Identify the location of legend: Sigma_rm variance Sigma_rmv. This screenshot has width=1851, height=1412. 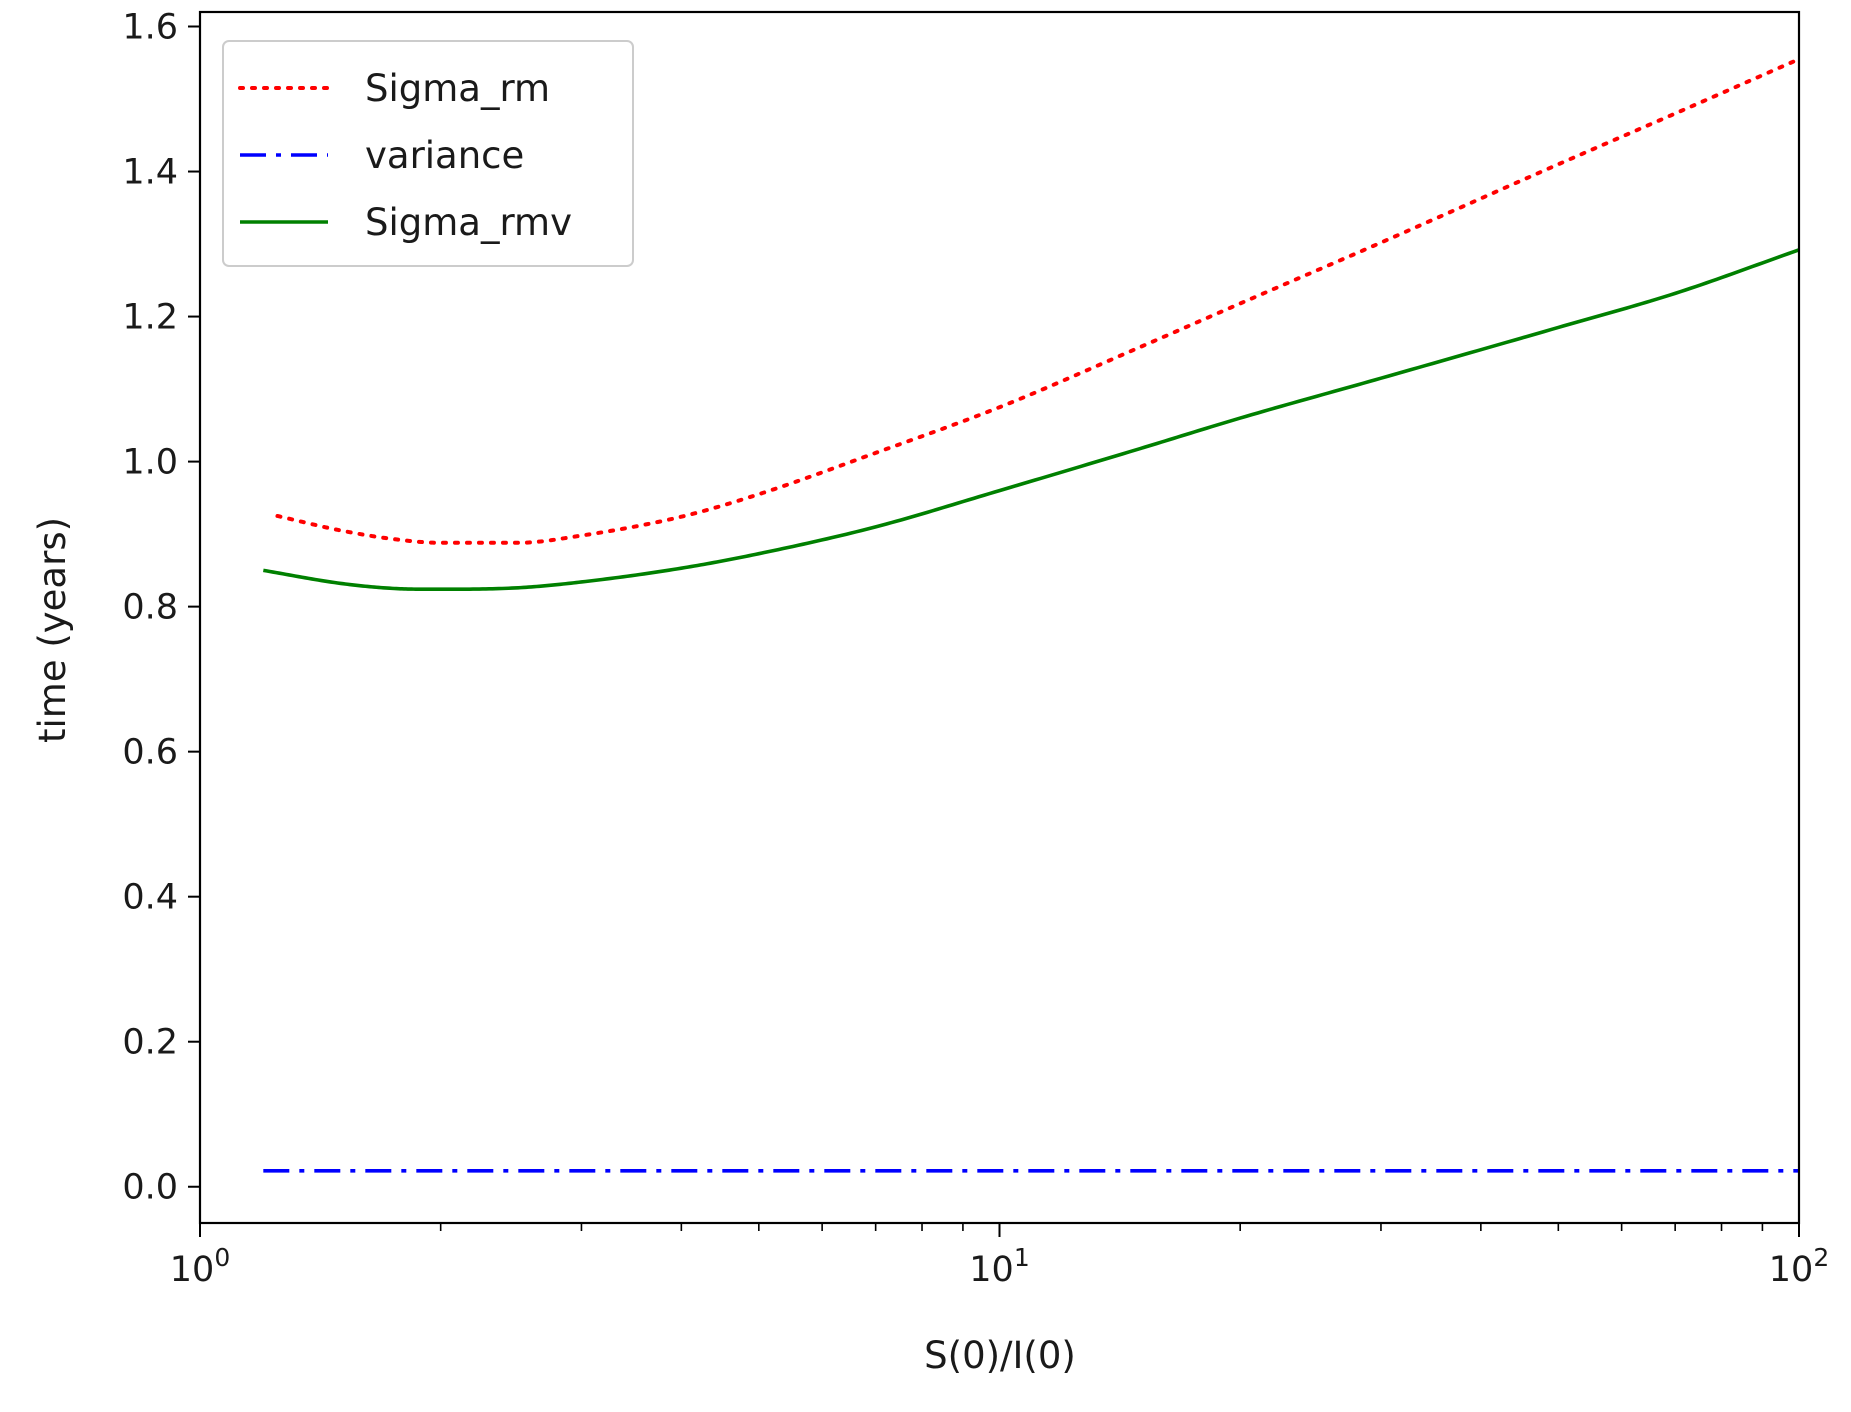
(428, 153).